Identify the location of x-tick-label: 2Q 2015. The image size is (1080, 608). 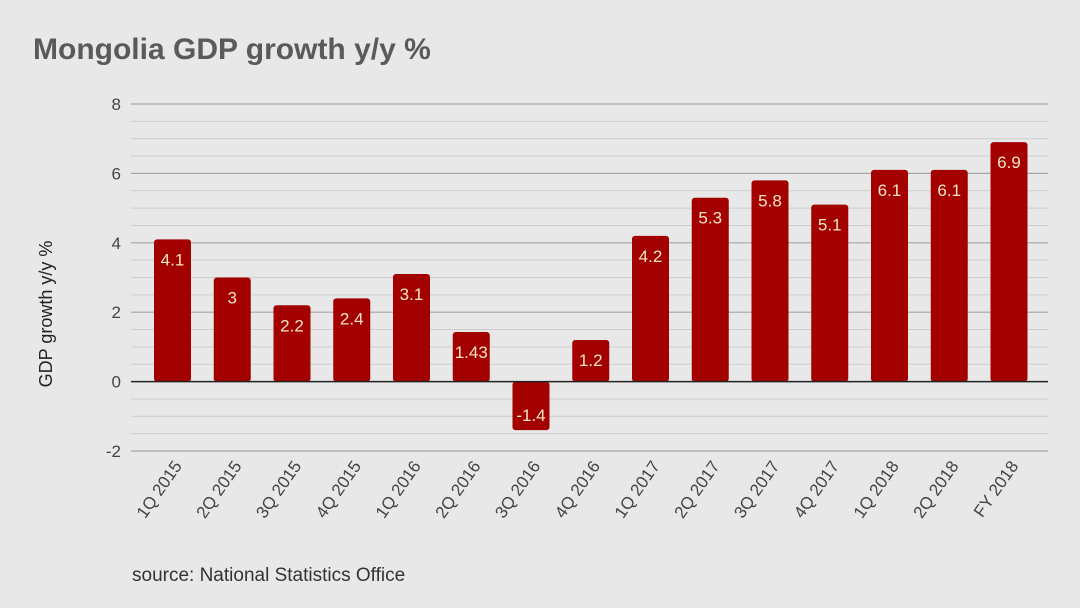
(219, 489).